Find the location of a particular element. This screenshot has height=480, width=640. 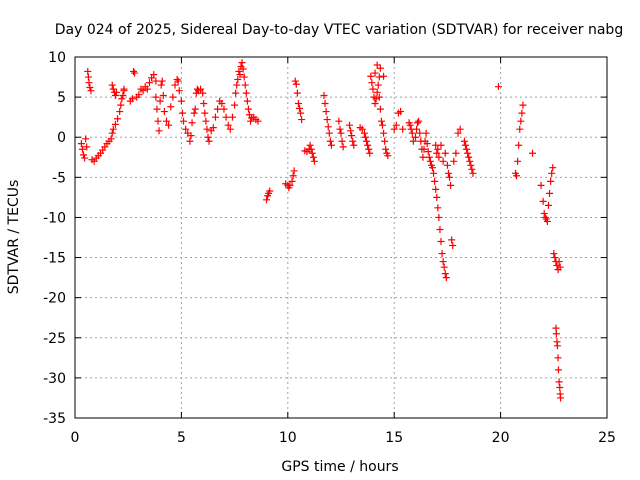

y-tick-label: -15 is located at coordinates (54, 259).